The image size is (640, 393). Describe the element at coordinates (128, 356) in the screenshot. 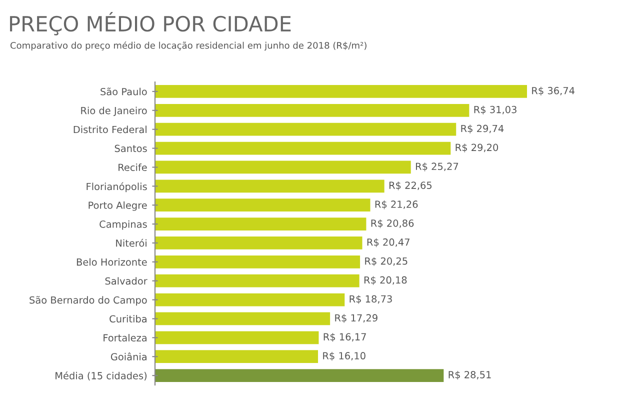

I see `y-tick-label: Goiânia` at that location.